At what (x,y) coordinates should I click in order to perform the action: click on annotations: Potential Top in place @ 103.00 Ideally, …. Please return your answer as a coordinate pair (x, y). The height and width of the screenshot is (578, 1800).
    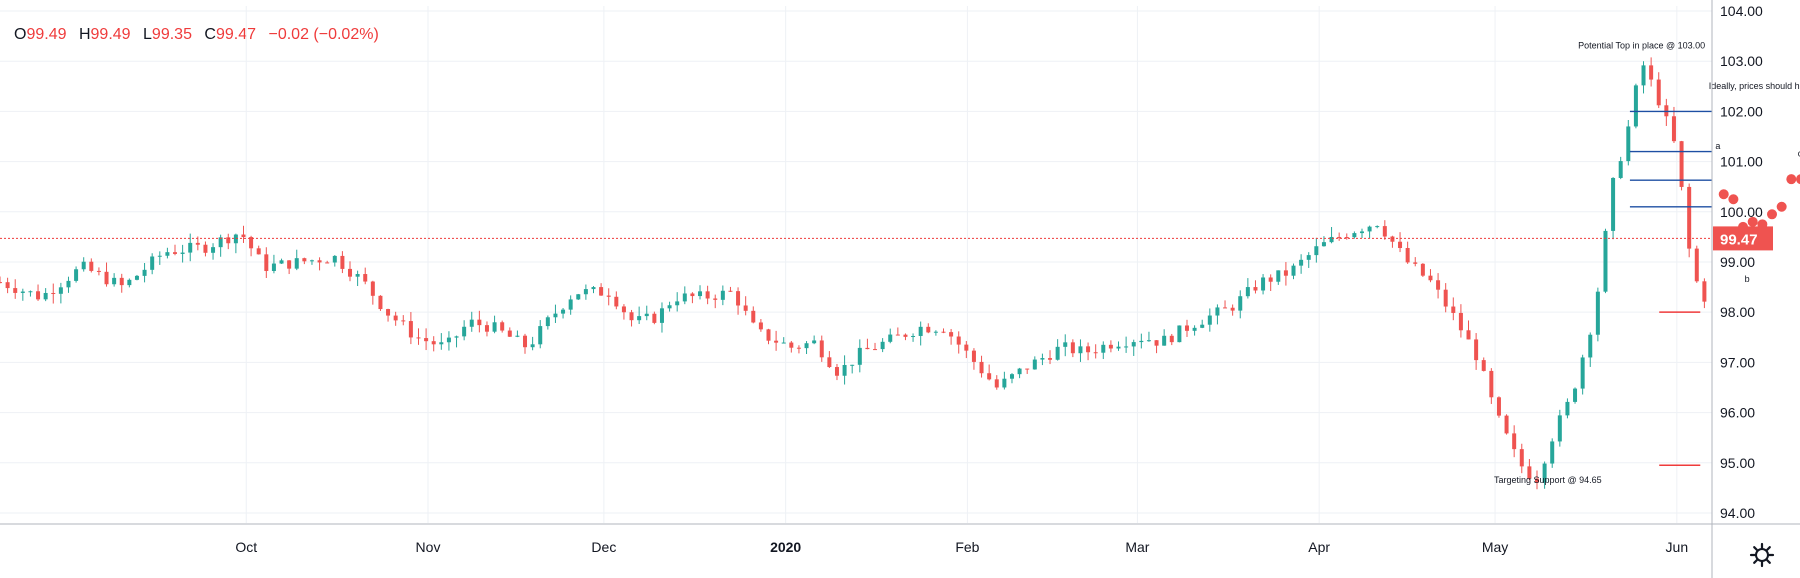
    Looking at the image, I should click on (1647, 263).